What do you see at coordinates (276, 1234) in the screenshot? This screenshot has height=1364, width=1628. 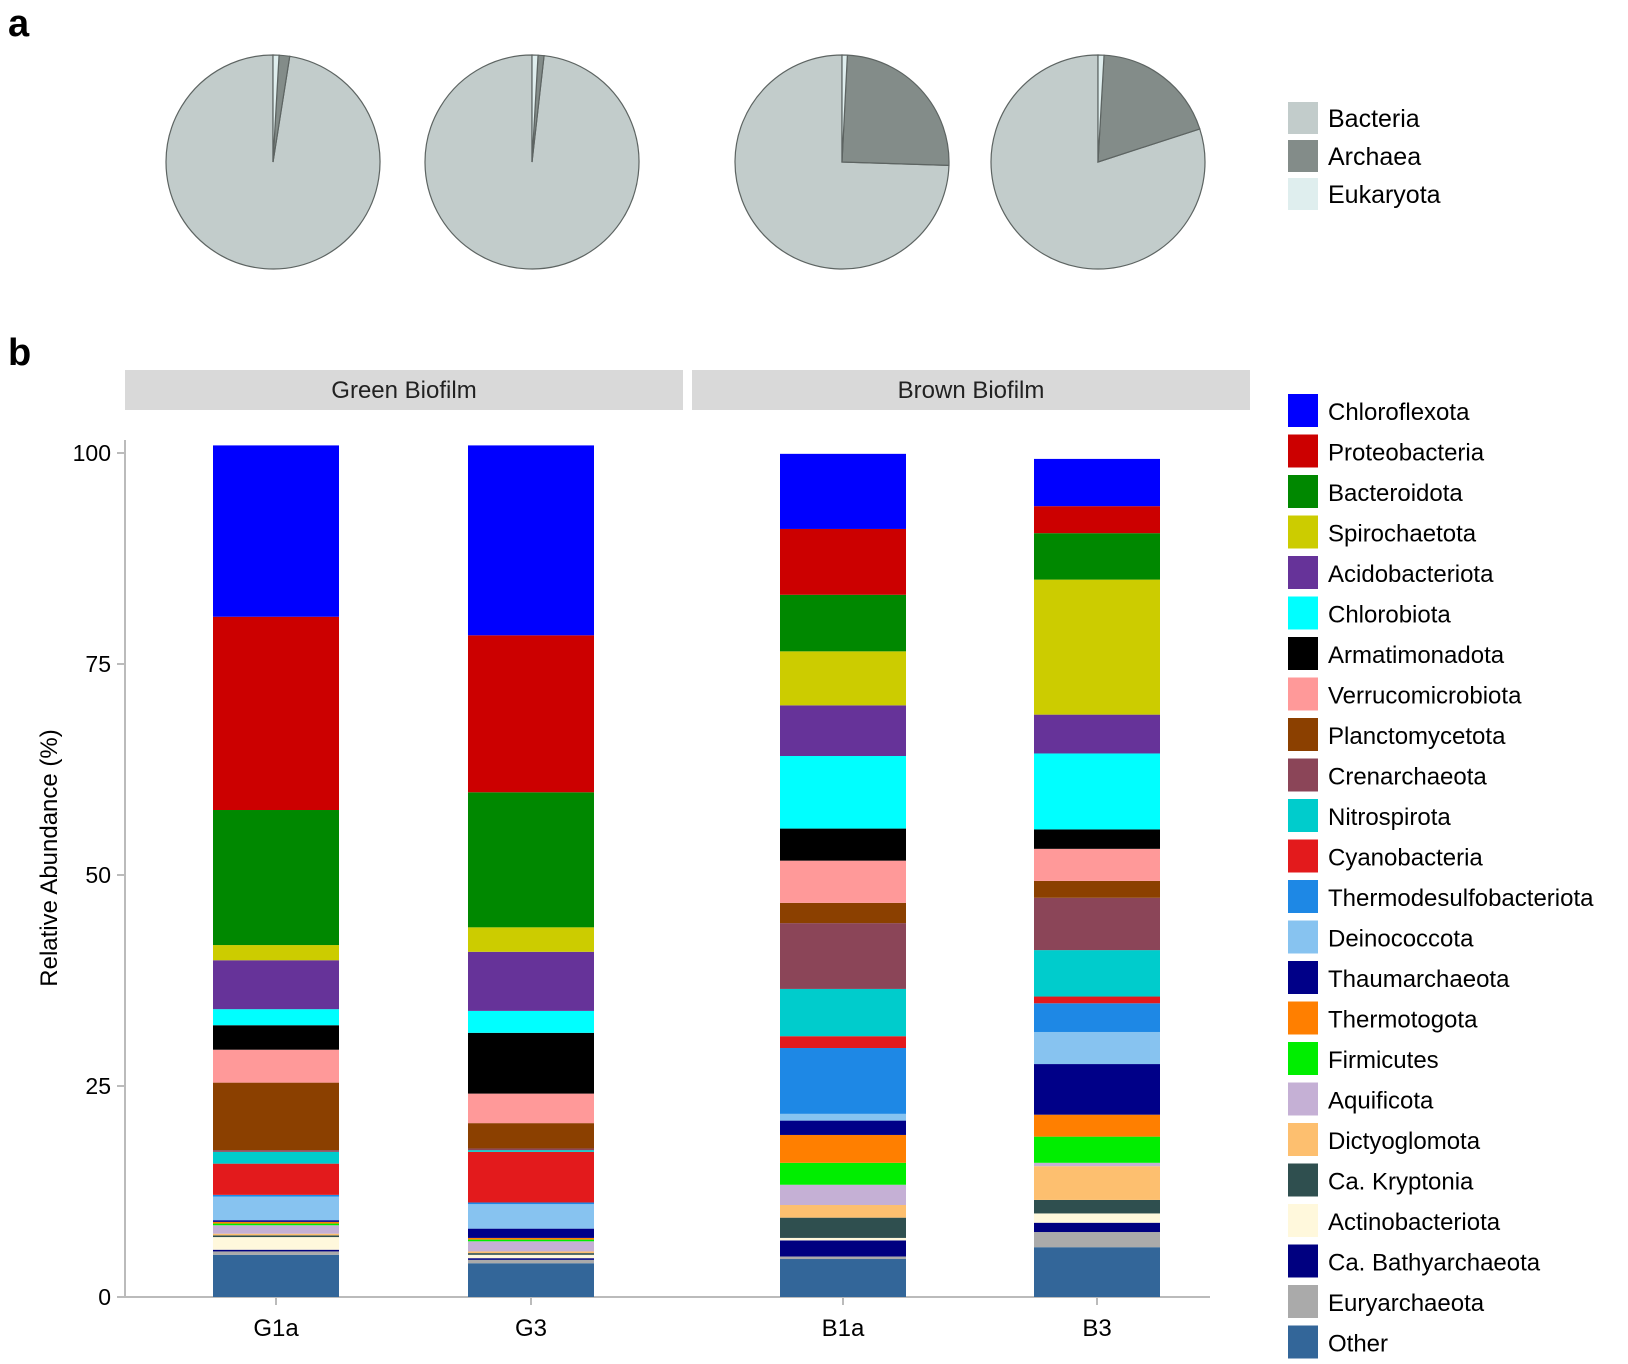 I see `bar-segment-g1a-dictyoglomota` at bounding box center [276, 1234].